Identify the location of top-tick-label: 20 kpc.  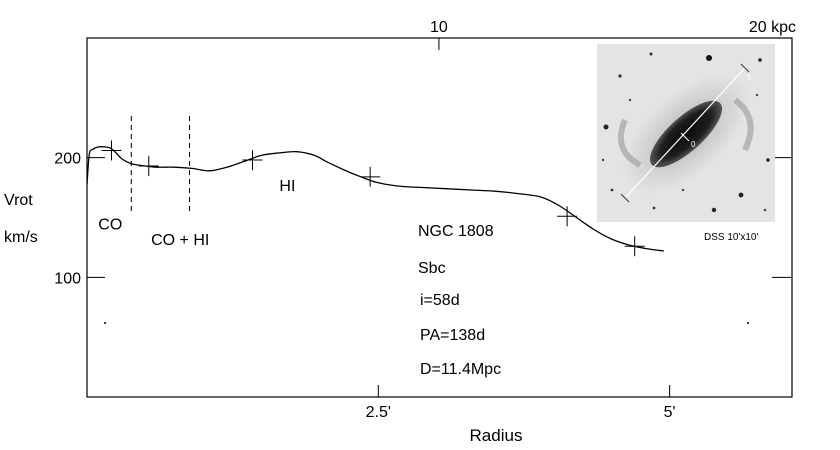
(772, 27).